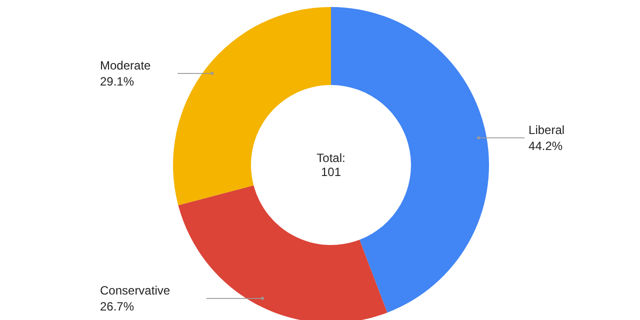 The height and width of the screenshot is (320, 640). I want to click on slice-label: Conservative, so click(135, 290).